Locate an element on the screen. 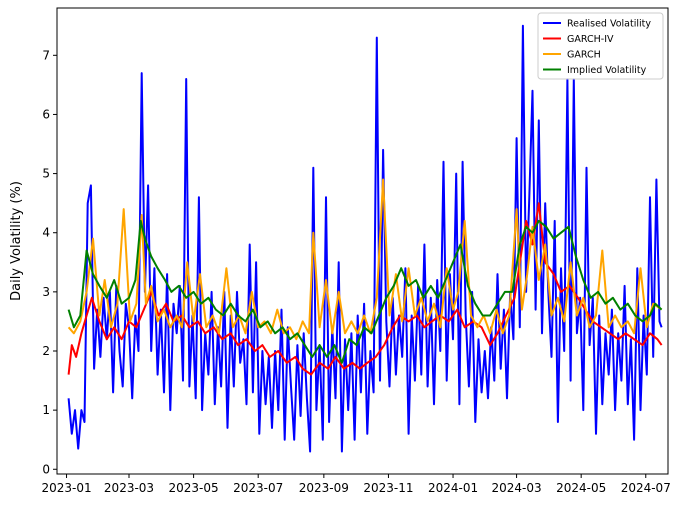 This screenshot has height=509, width=678. y-tick-label: 2 is located at coordinates (46, 351).